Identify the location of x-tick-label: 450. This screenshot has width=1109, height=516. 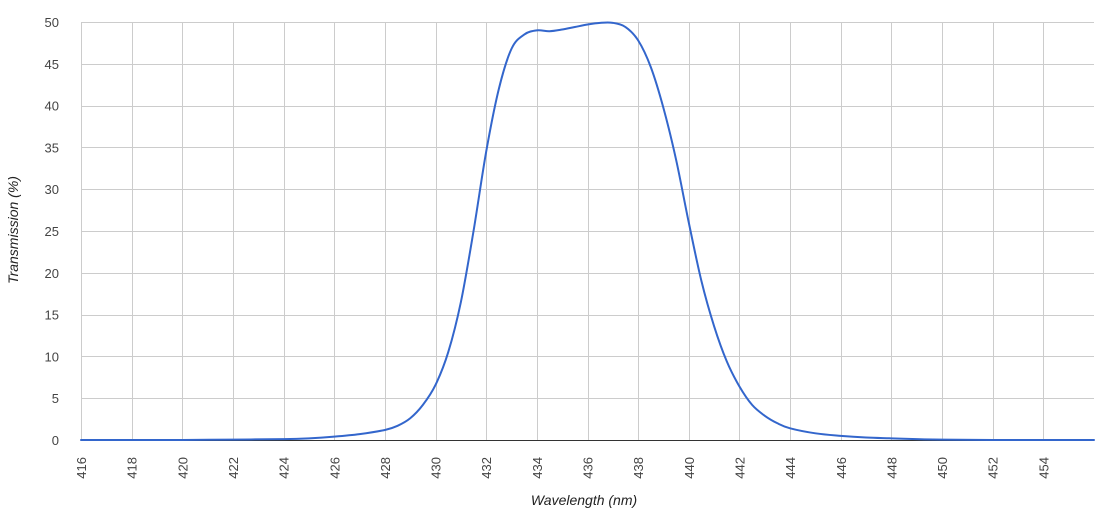
(942, 468).